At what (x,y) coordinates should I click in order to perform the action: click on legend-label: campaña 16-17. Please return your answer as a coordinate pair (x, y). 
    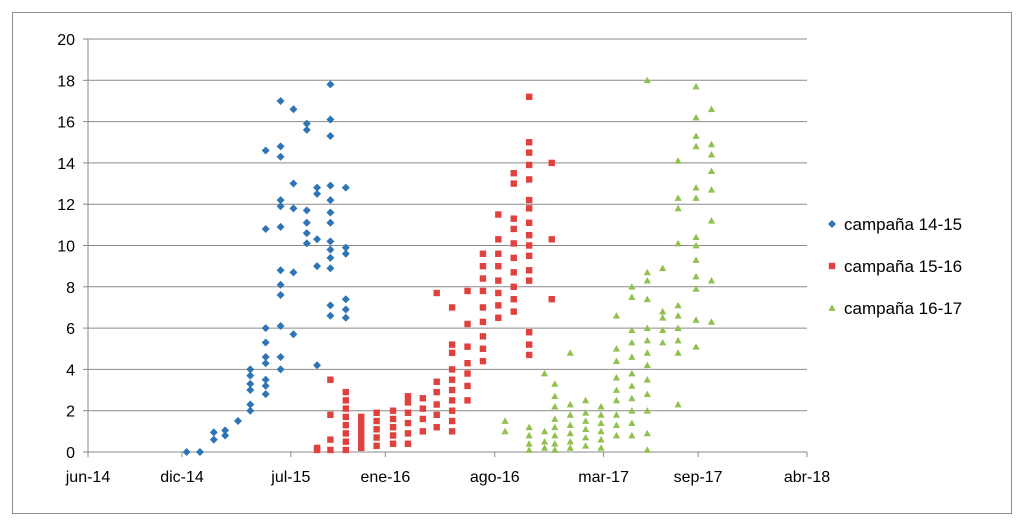
    Looking at the image, I should click on (903, 308).